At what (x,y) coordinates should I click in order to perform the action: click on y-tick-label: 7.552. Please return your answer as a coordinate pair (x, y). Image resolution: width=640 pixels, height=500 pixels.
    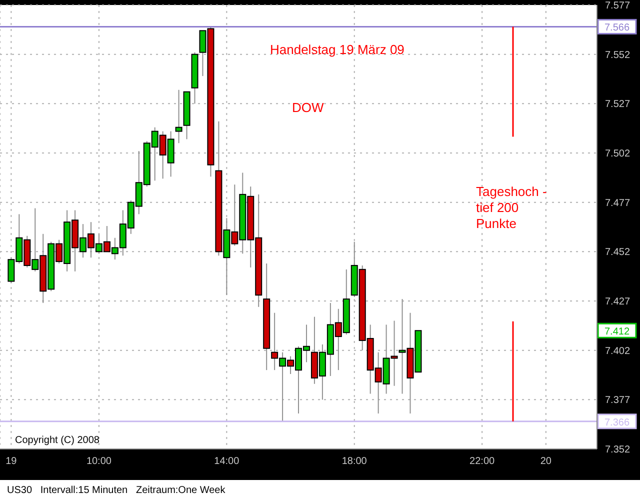
    Looking at the image, I should click on (617, 55).